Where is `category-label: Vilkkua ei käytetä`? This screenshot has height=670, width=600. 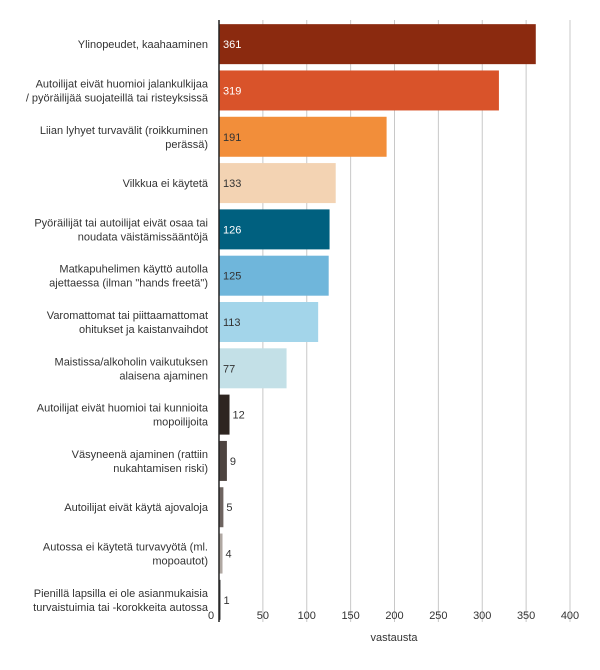 category-label: Vilkkua ei käytetä is located at coordinates (166, 184).